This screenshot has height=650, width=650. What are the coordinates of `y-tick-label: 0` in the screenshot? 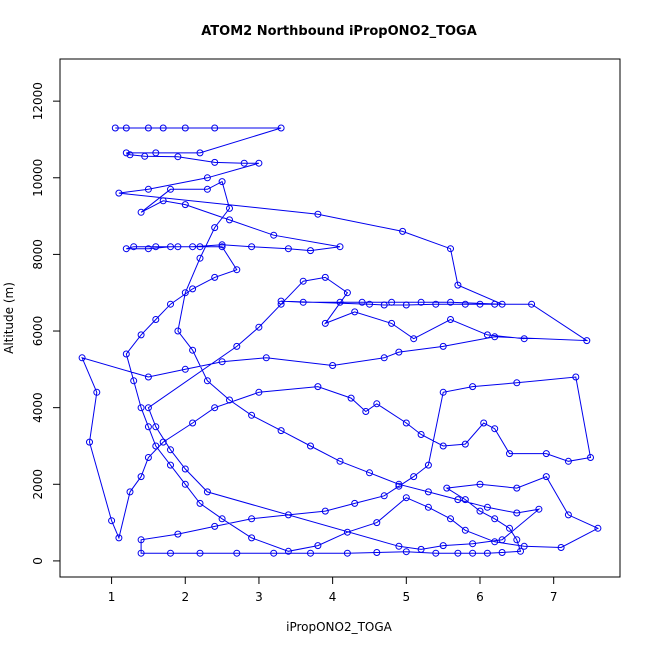 It's located at (38, 561).